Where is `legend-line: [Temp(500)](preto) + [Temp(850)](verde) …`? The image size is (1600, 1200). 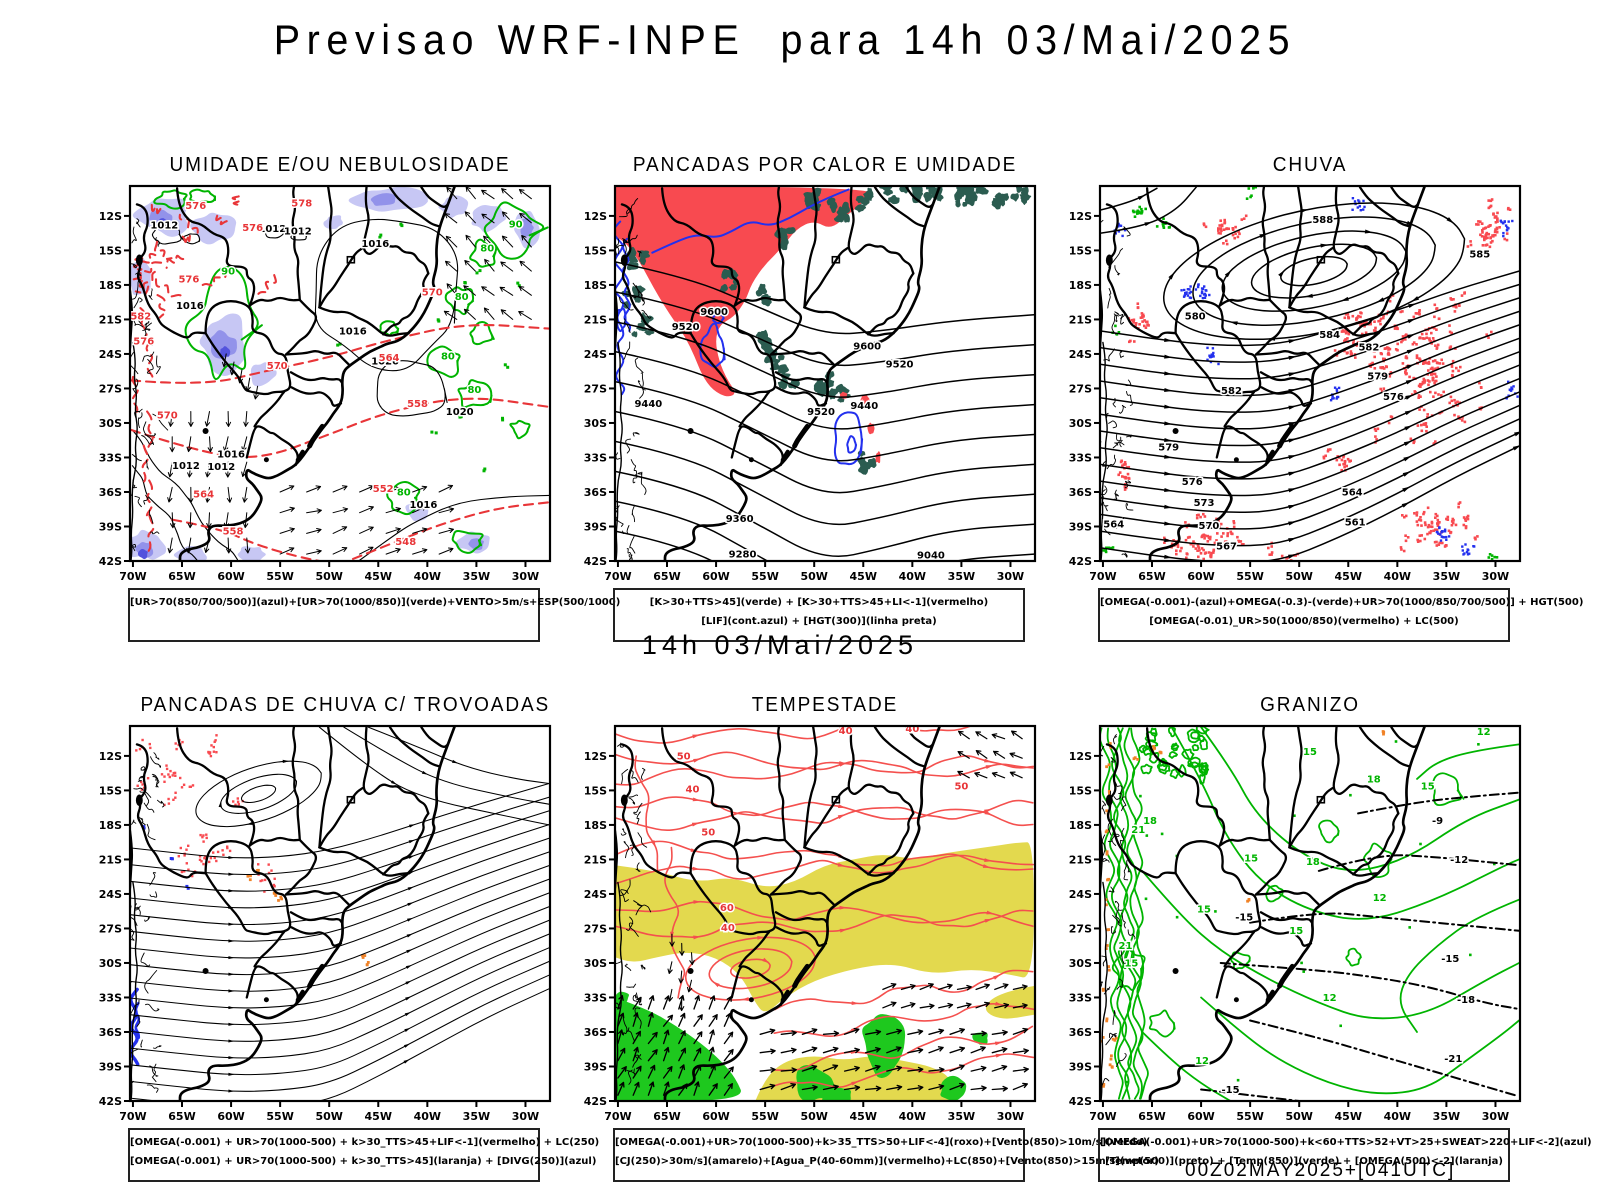 legend-line: [Temp(500)](preto) + [Temp(850)](verde) … is located at coordinates (1304, 1161).